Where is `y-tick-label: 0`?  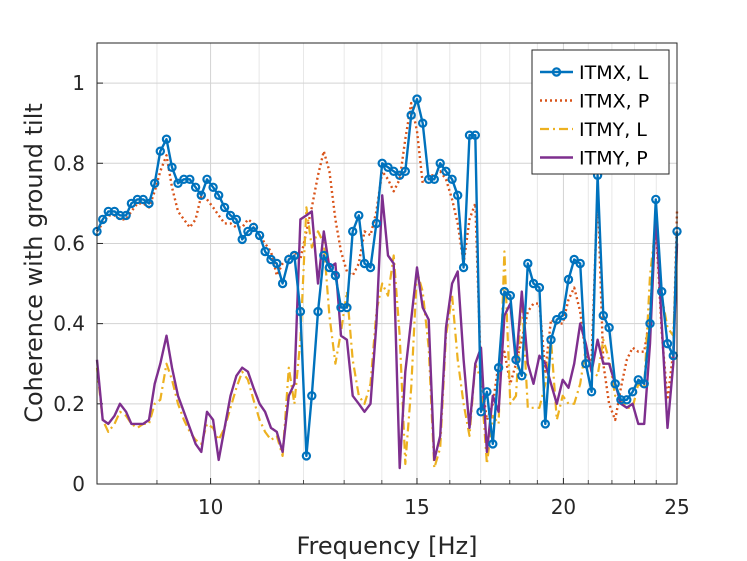
y-tick-label: 0 is located at coordinates (78, 484).